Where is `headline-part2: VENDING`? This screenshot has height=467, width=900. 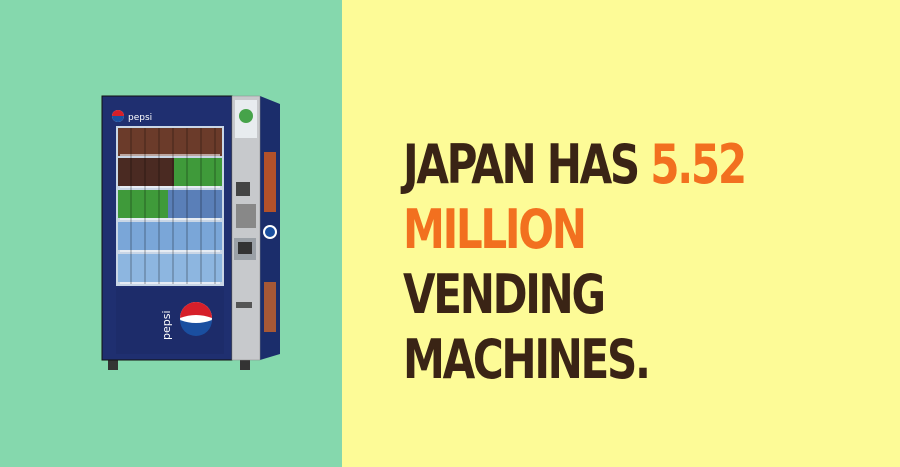
headline-part2: VENDING is located at coordinates (504, 294).